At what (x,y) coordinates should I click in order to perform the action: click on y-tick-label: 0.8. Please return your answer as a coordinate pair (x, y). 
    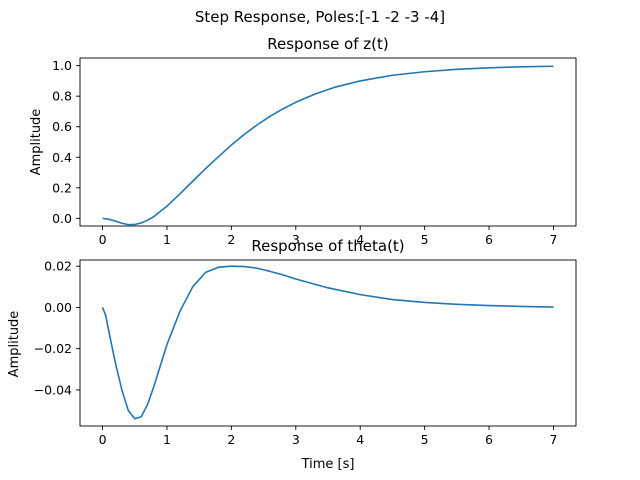
    Looking at the image, I should click on (62, 96).